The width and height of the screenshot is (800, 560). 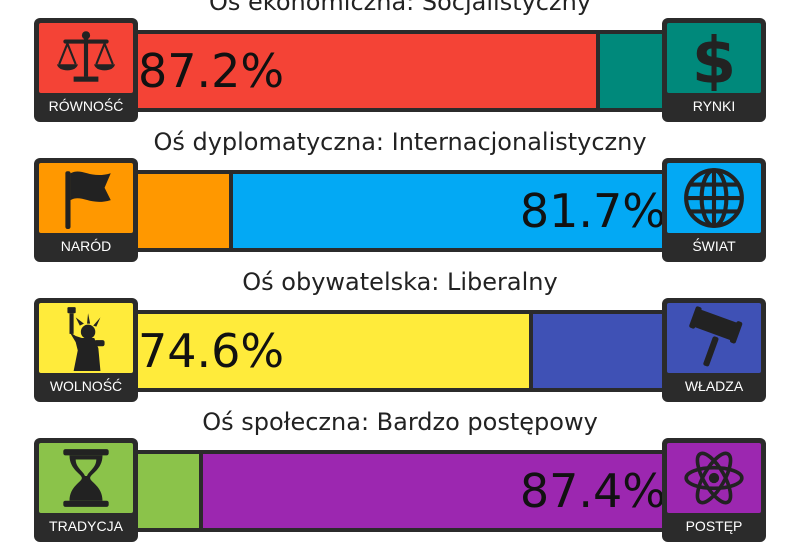 I want to click on pole-badge-left: TRADYCJA, so click(x=86, y=490).